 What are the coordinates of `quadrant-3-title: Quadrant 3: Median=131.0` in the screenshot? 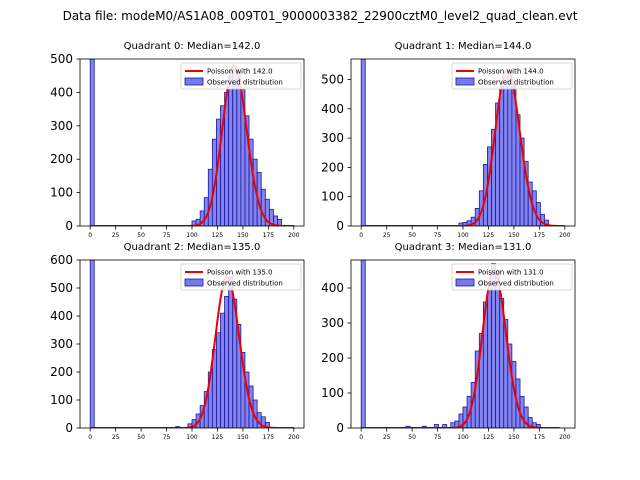 It's located at (463, 247).